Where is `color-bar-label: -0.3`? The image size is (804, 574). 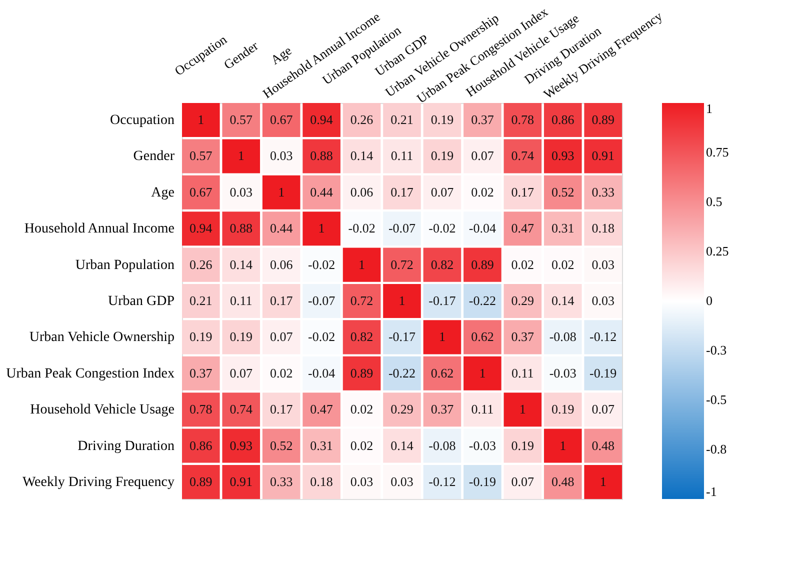 color-bar-label: -0.3 is located at coordinates (716, 350).